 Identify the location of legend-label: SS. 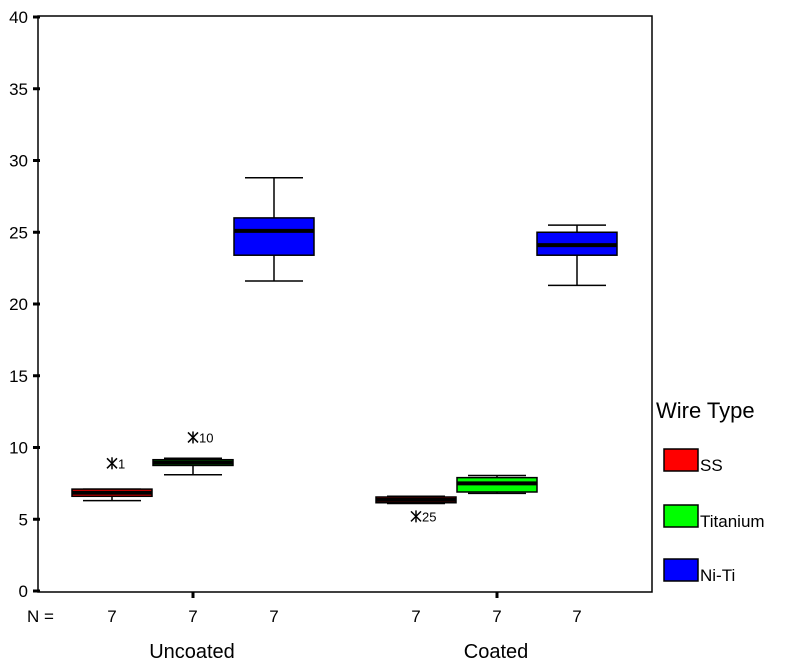
(711, 465).